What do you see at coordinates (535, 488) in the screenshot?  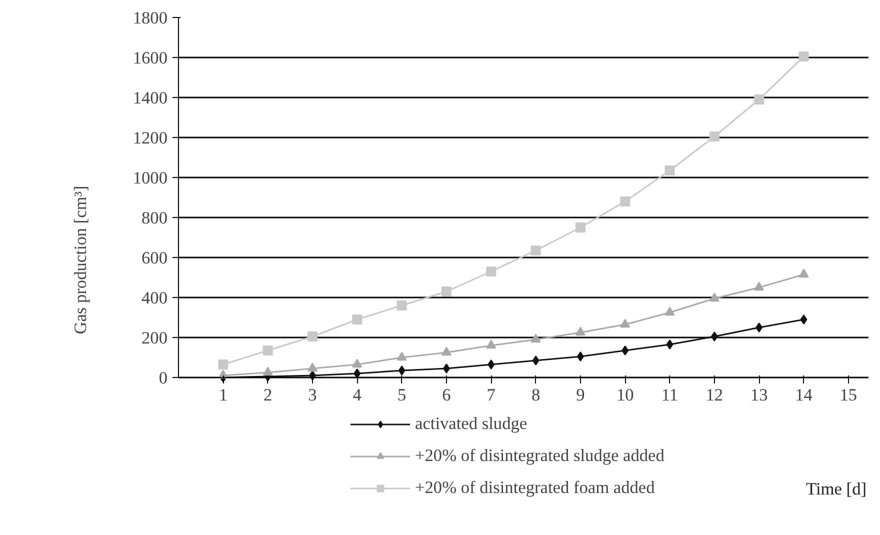 I see `legend-label: +20% of disintegrated foam added` at bounding box center [535, 488].